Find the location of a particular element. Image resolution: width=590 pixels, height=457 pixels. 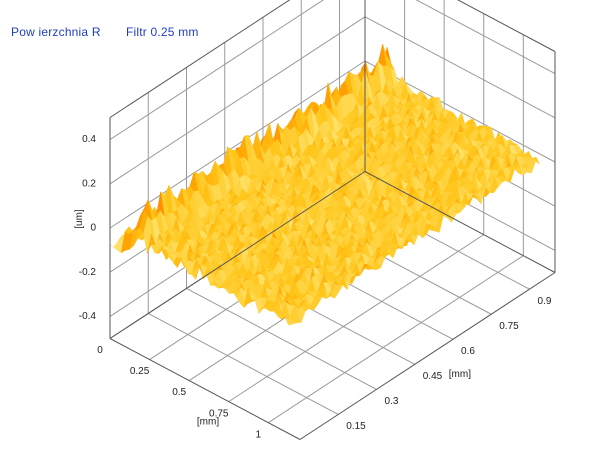

z-tick-label: -0.4 is located at coordinates (88, 316).